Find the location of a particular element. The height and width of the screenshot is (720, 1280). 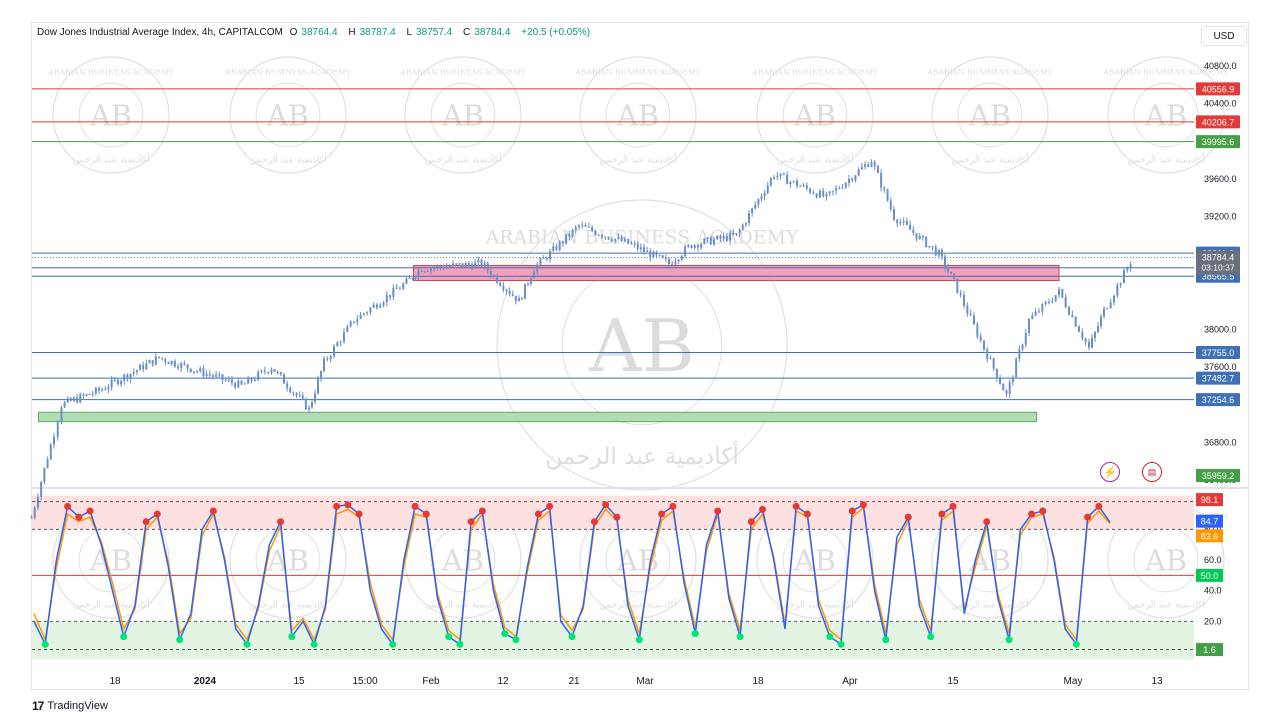

us-flag-icon: ▤ is located at coordinates (1152, 472).